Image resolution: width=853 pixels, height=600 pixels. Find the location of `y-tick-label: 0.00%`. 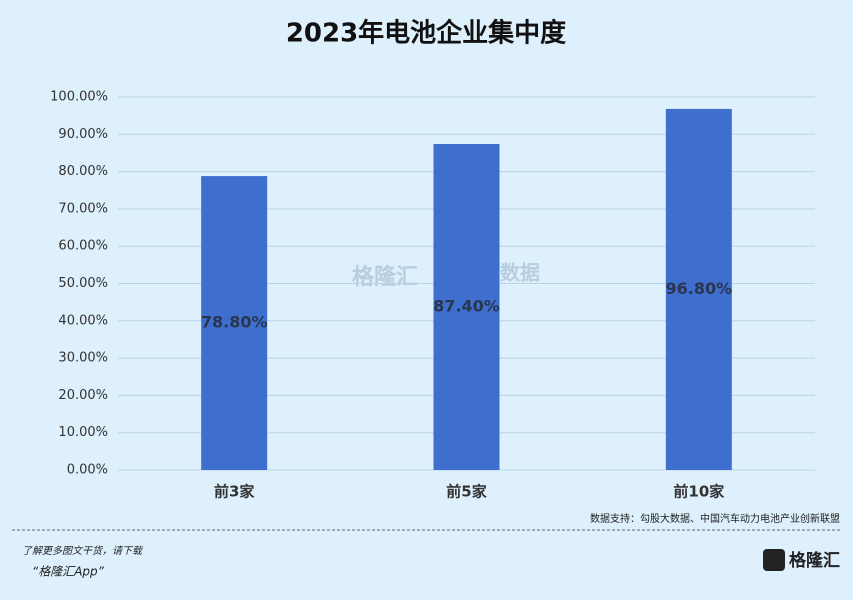

y-tick-label: 0.00% is located at coordinates (87, 470).